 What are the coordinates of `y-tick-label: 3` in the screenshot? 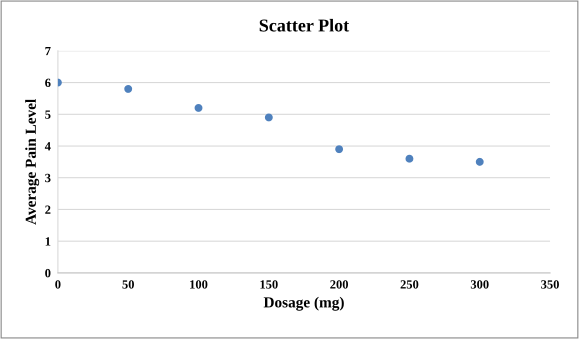 It's located at (48, 178).